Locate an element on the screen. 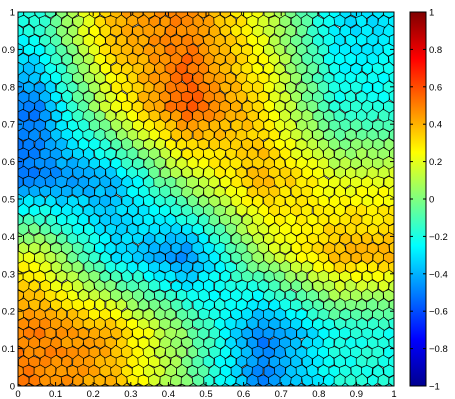  y-tick-label: 0.5 is located at coordinates (8, 200).